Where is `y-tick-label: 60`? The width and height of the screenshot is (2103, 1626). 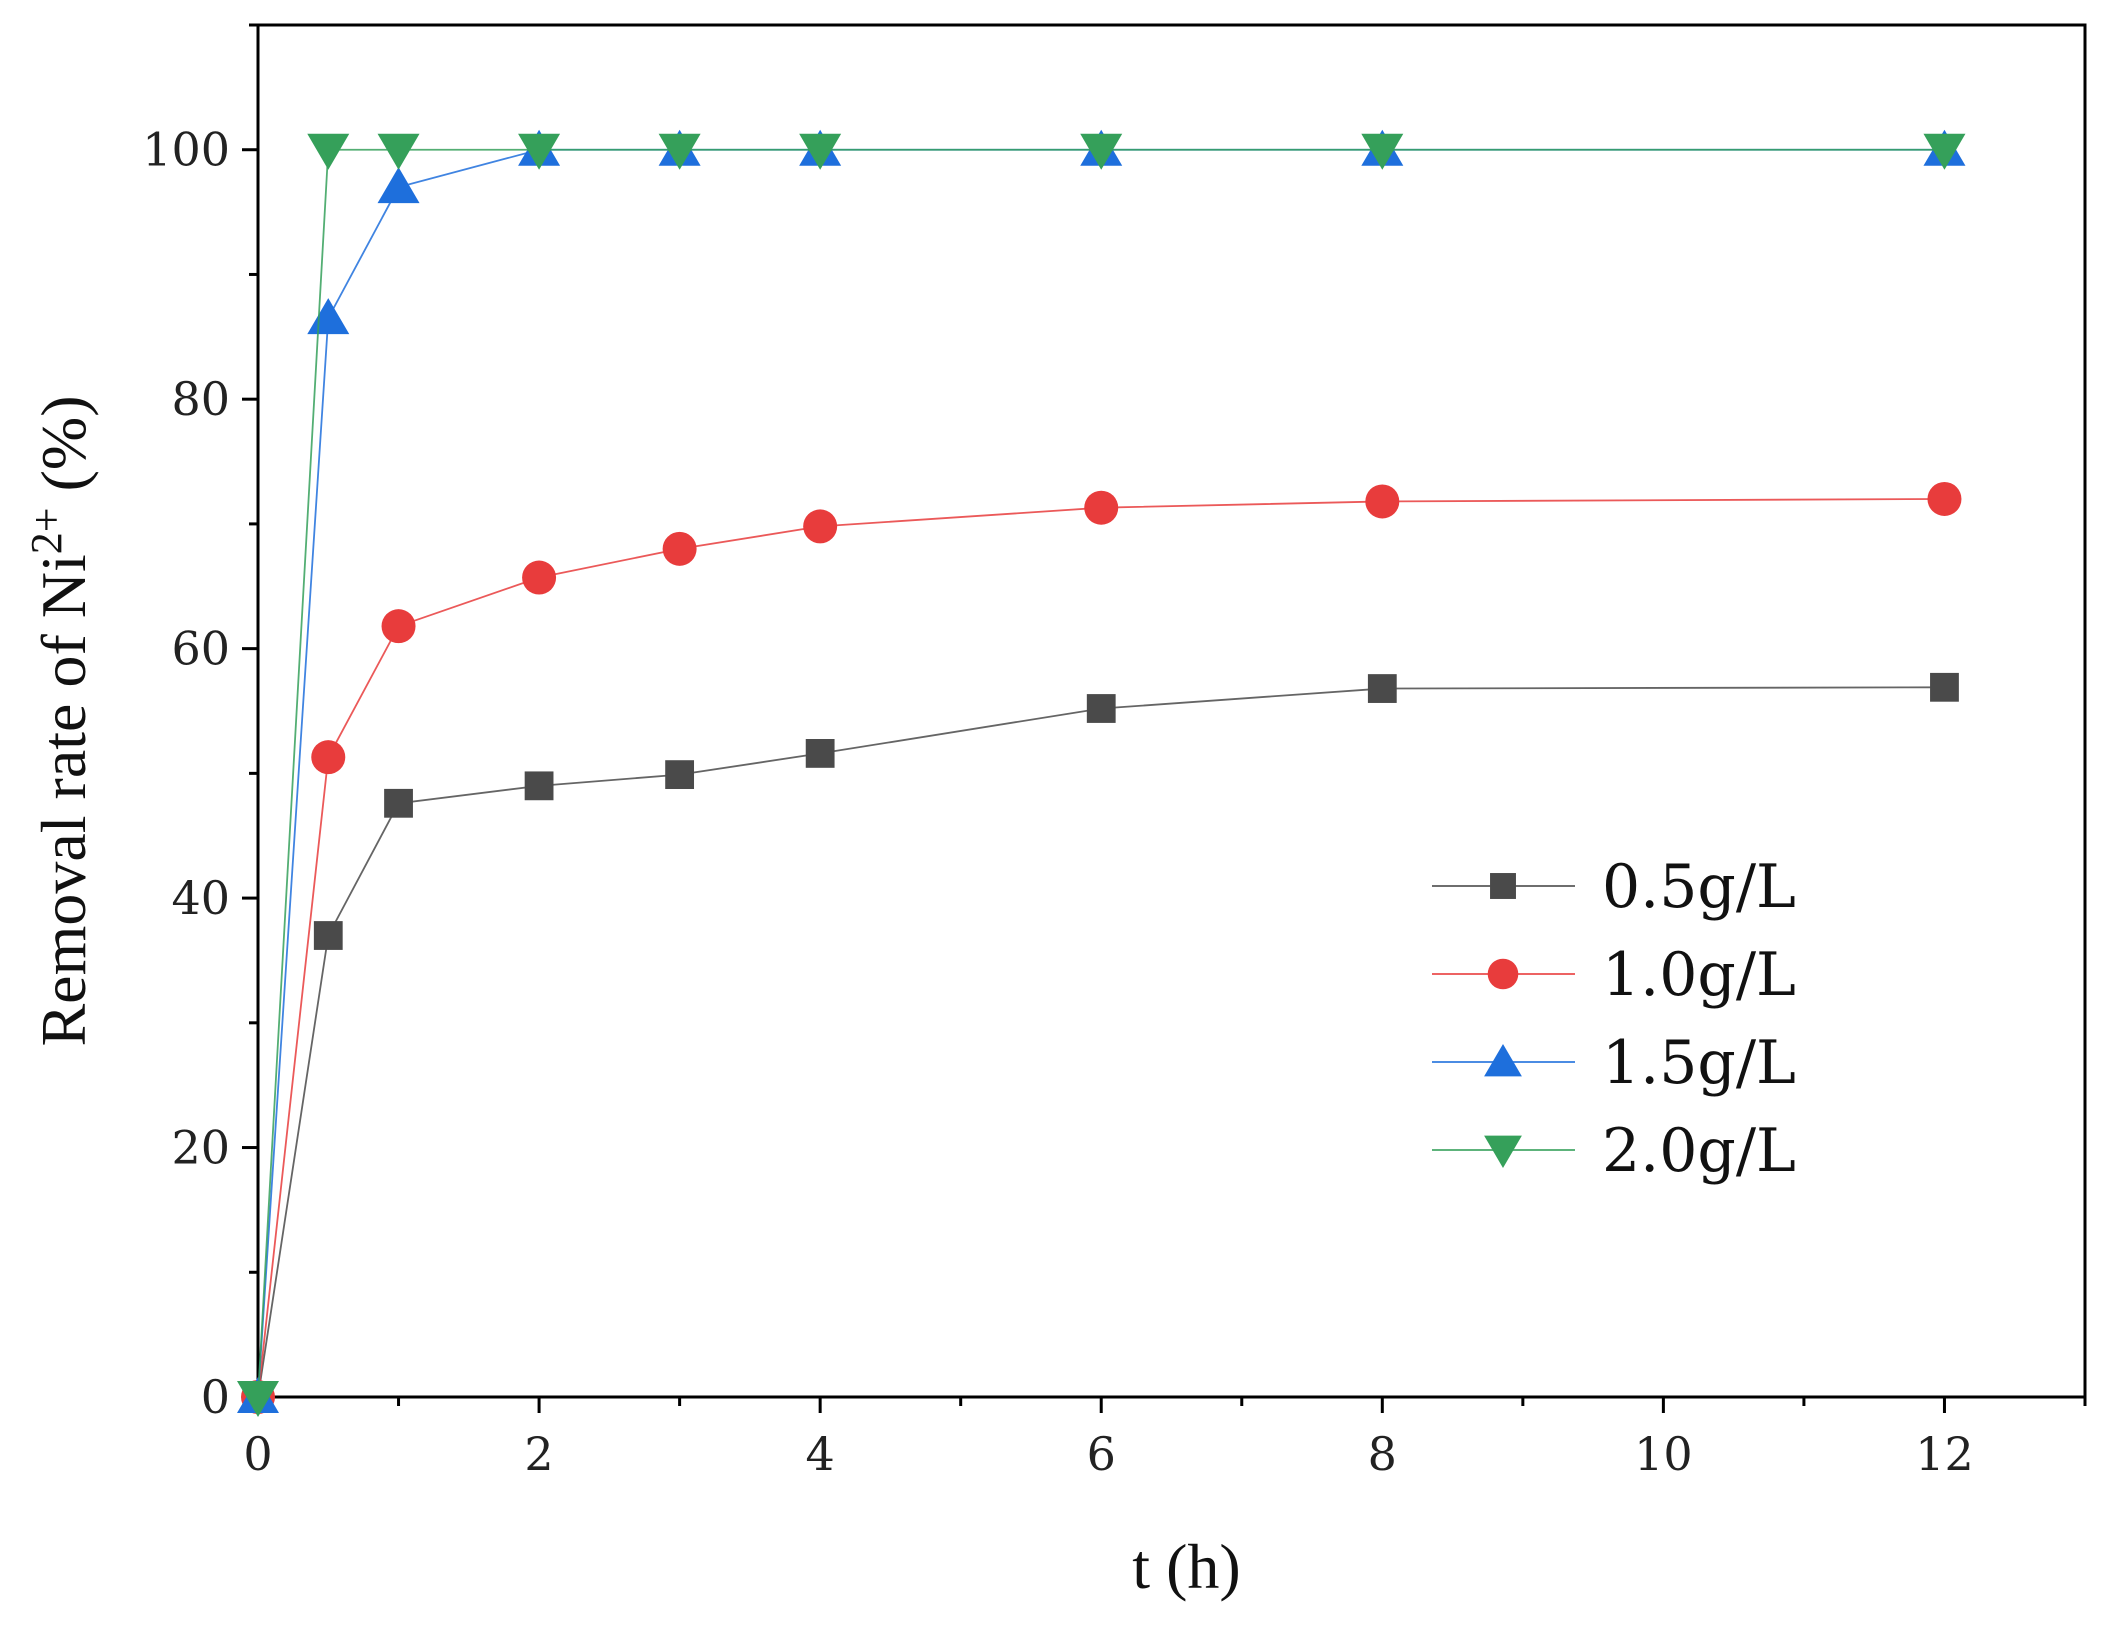
y-tick-label: 60 is located at coordinates (200, 649).